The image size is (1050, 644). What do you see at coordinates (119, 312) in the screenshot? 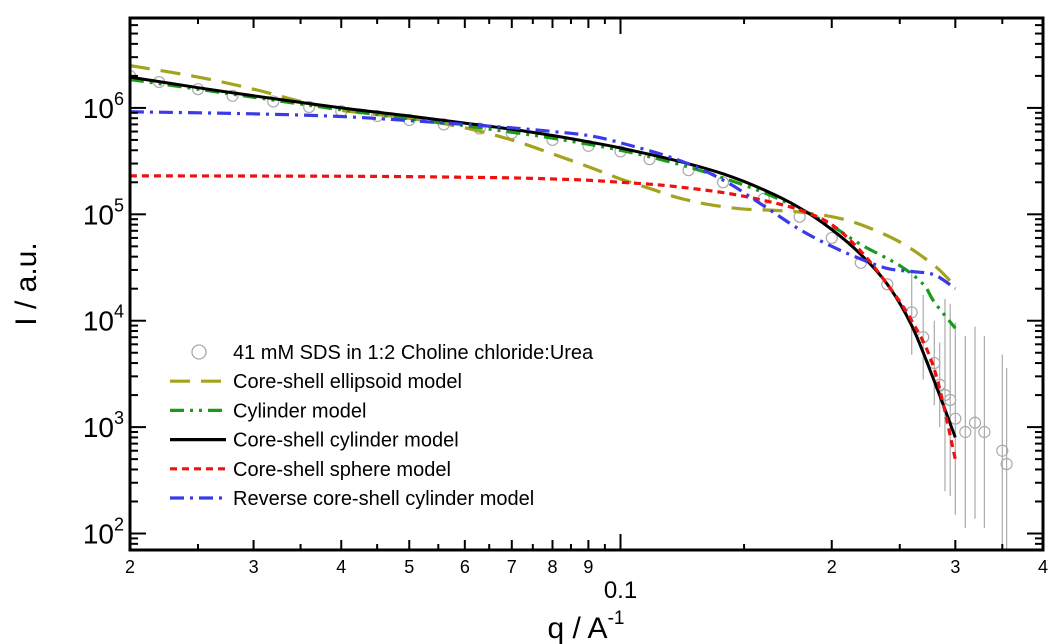
I see `y-tick-exponent: 4` at bounding box center [119, 312].